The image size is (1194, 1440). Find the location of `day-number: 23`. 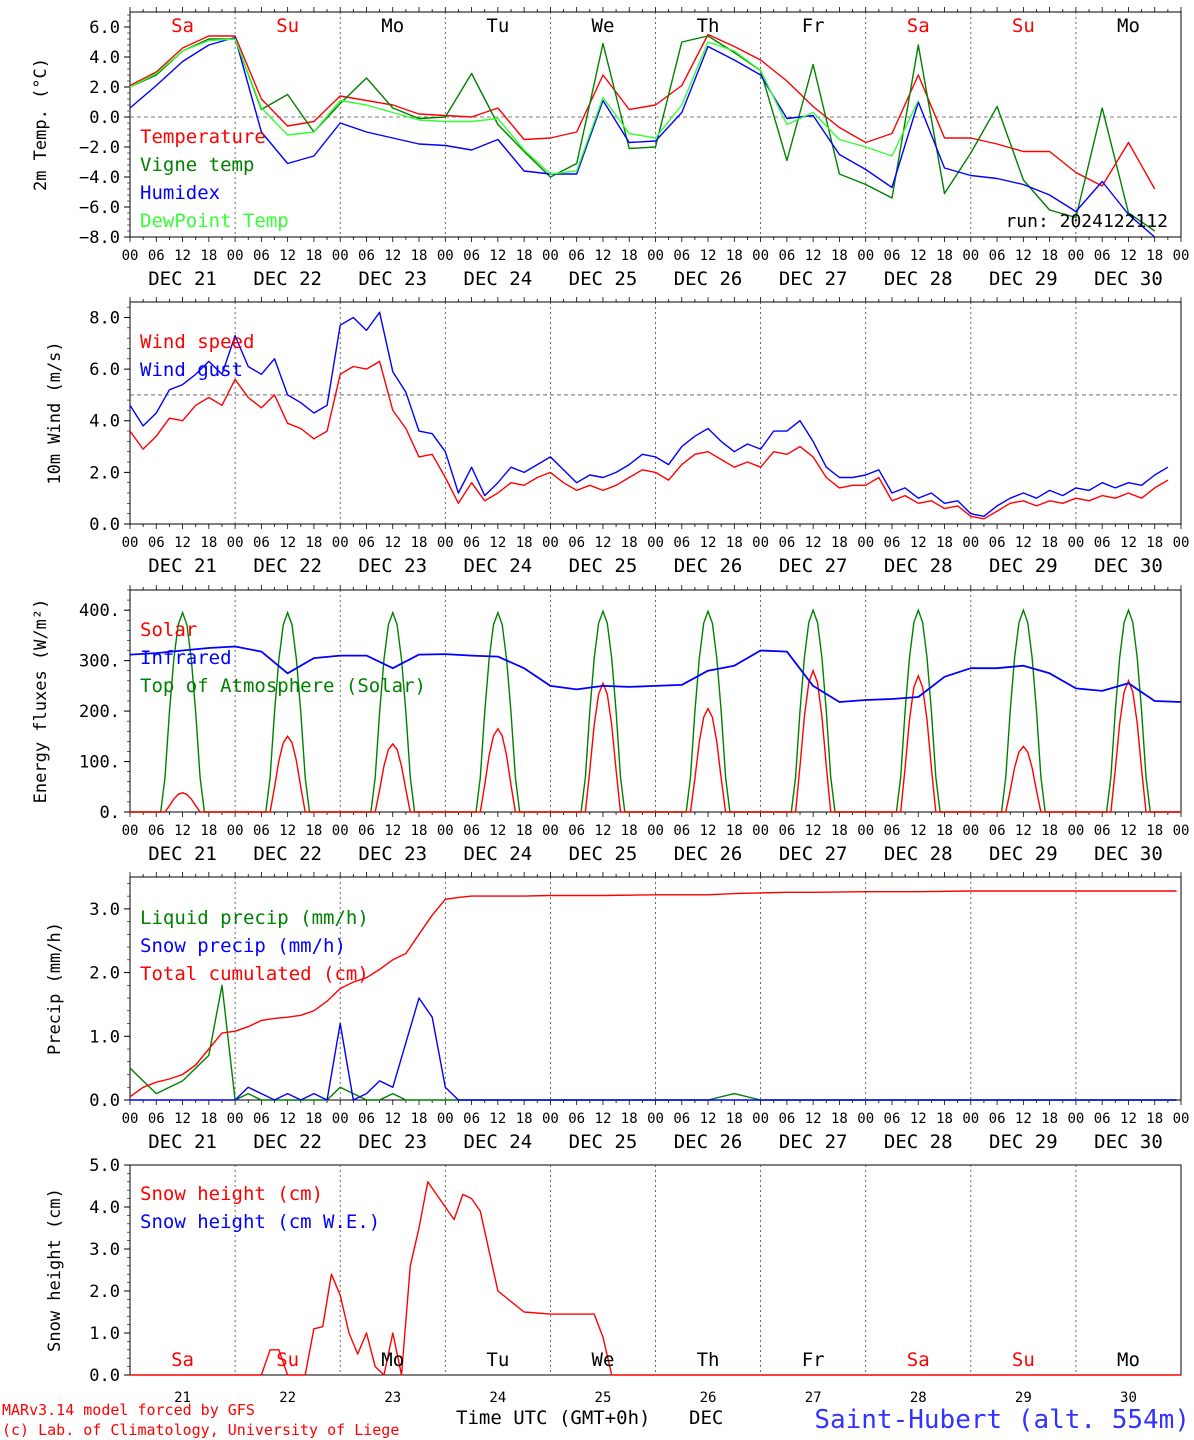

day-number: 23 is located at coordinates (392, 1398).